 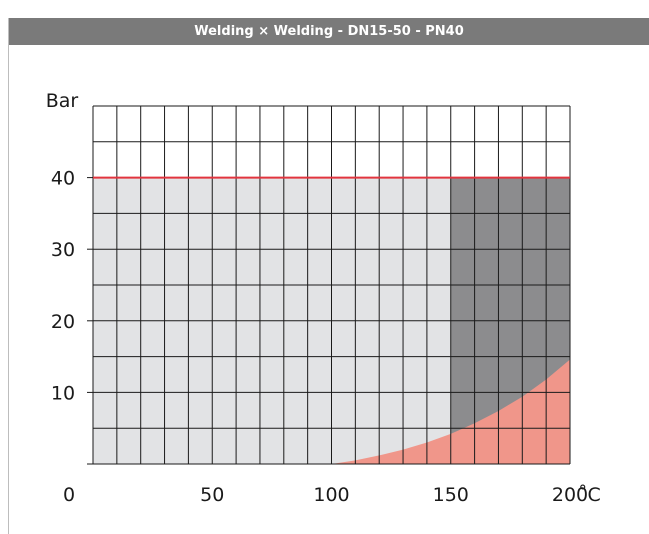 What do you see at coordinates (62, 101) in the screenshot?
I see `y-axis-label: Bar` at bounding box center [62, 101].